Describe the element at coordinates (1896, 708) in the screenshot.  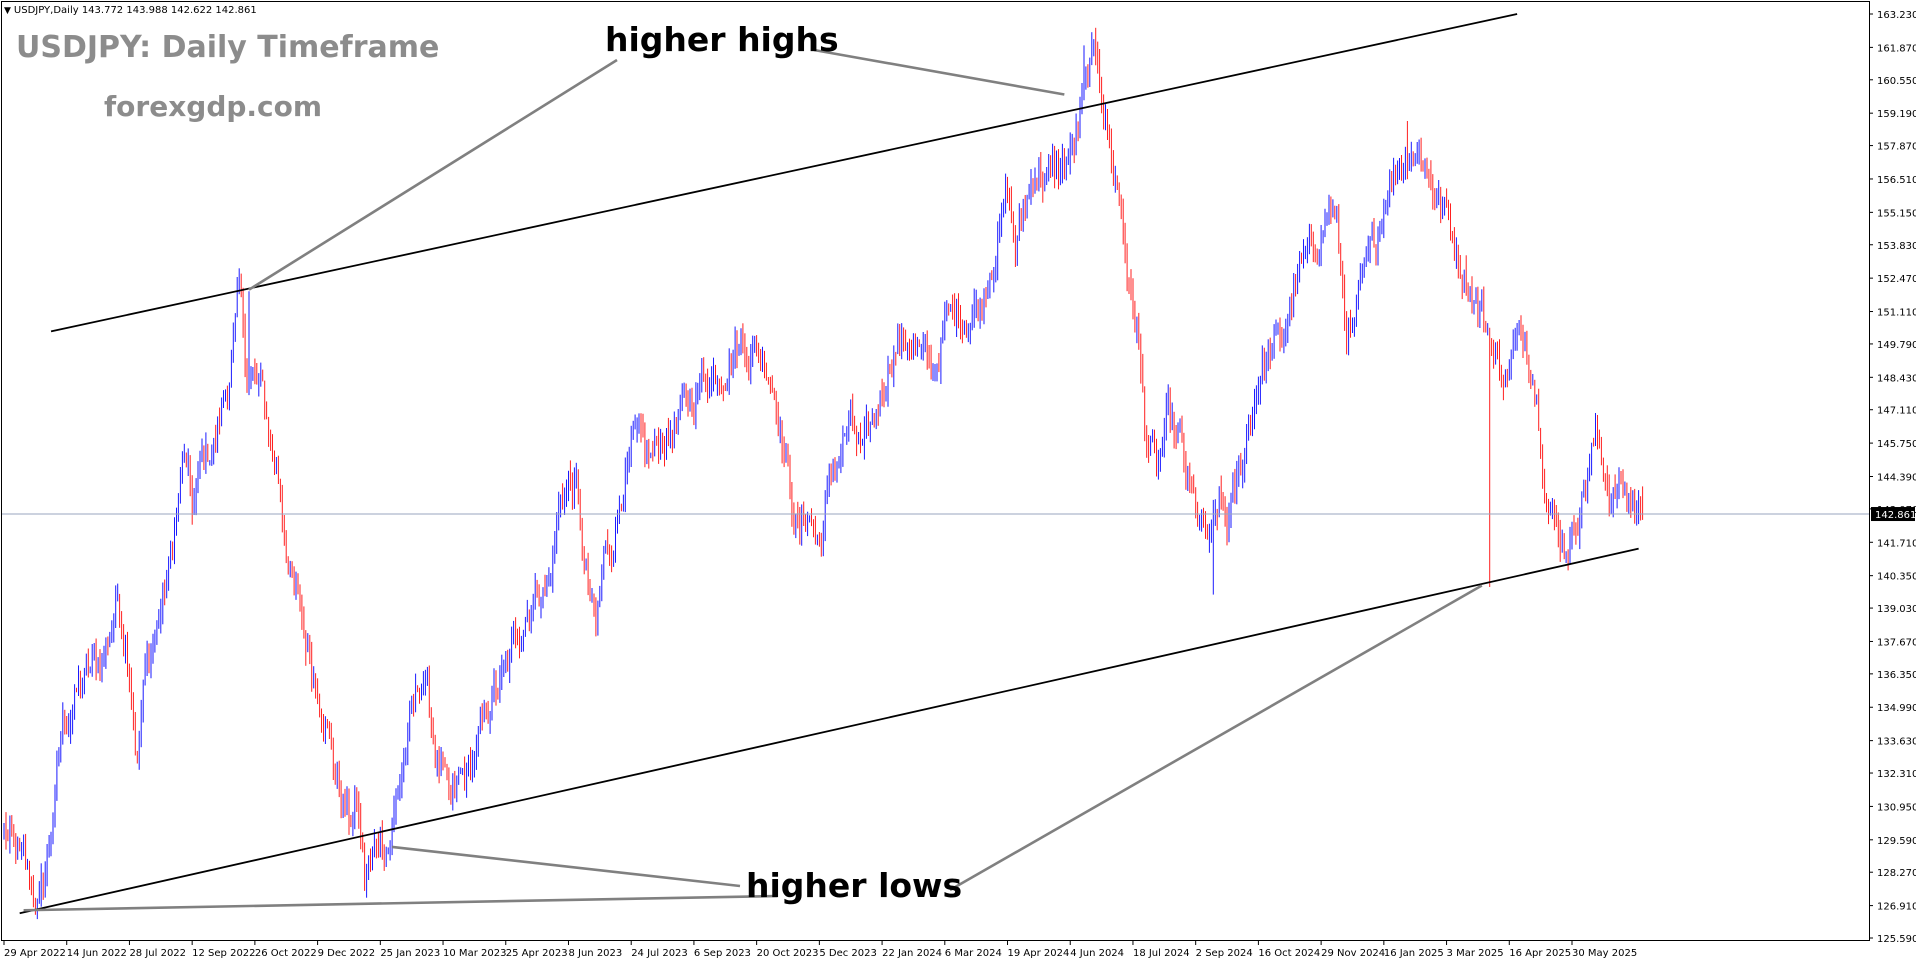
I see `y-tick-label: 134.990` at that location.